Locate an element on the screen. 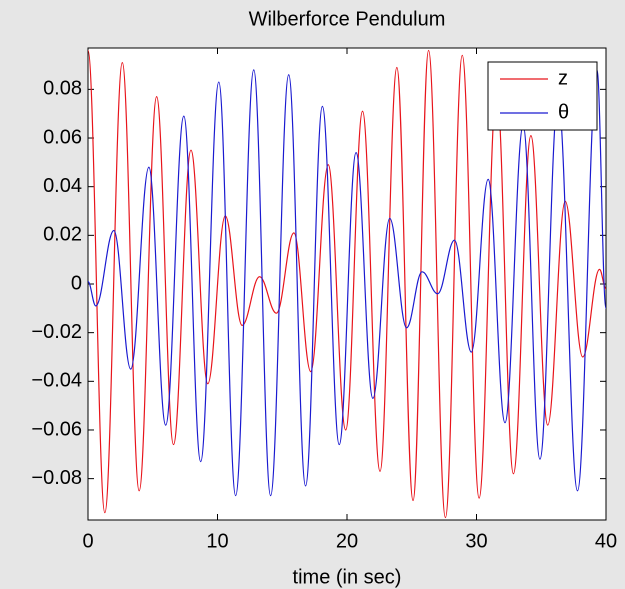 The image size is (625, 589). y-tick-label: 0.02 is located at coordinates (62, 235).